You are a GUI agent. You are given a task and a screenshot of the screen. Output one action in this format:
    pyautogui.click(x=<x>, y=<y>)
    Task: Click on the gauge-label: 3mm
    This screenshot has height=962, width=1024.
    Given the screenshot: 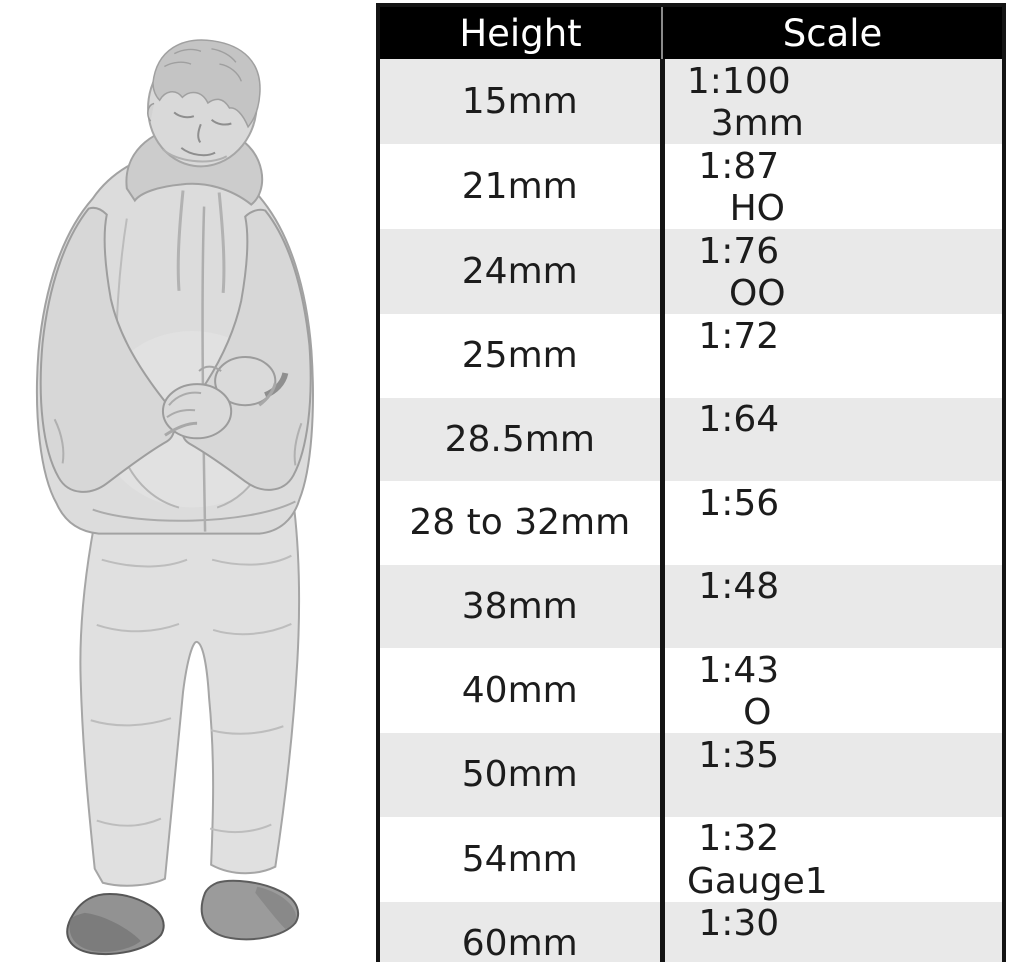 What is the action you would take?
    pyautogui.click(x=757, y=123)
    